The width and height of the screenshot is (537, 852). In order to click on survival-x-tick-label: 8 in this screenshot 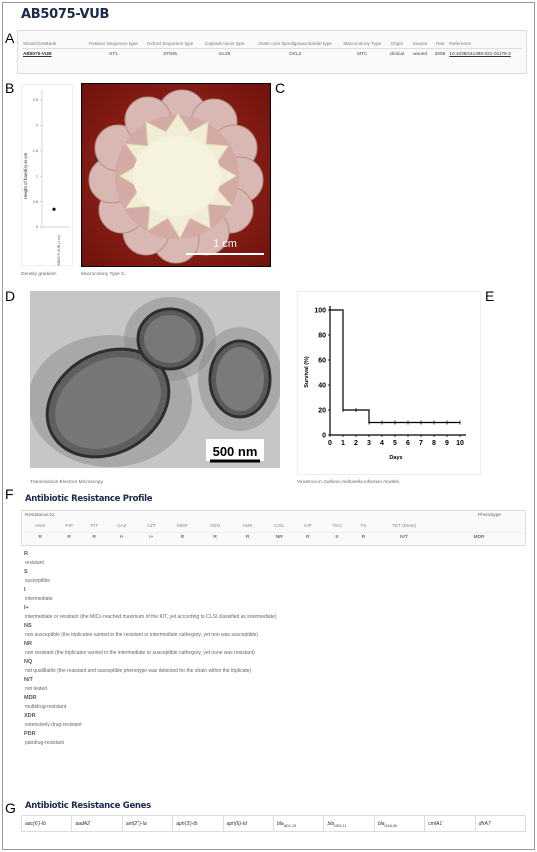, I will do `click(434, 443)`.